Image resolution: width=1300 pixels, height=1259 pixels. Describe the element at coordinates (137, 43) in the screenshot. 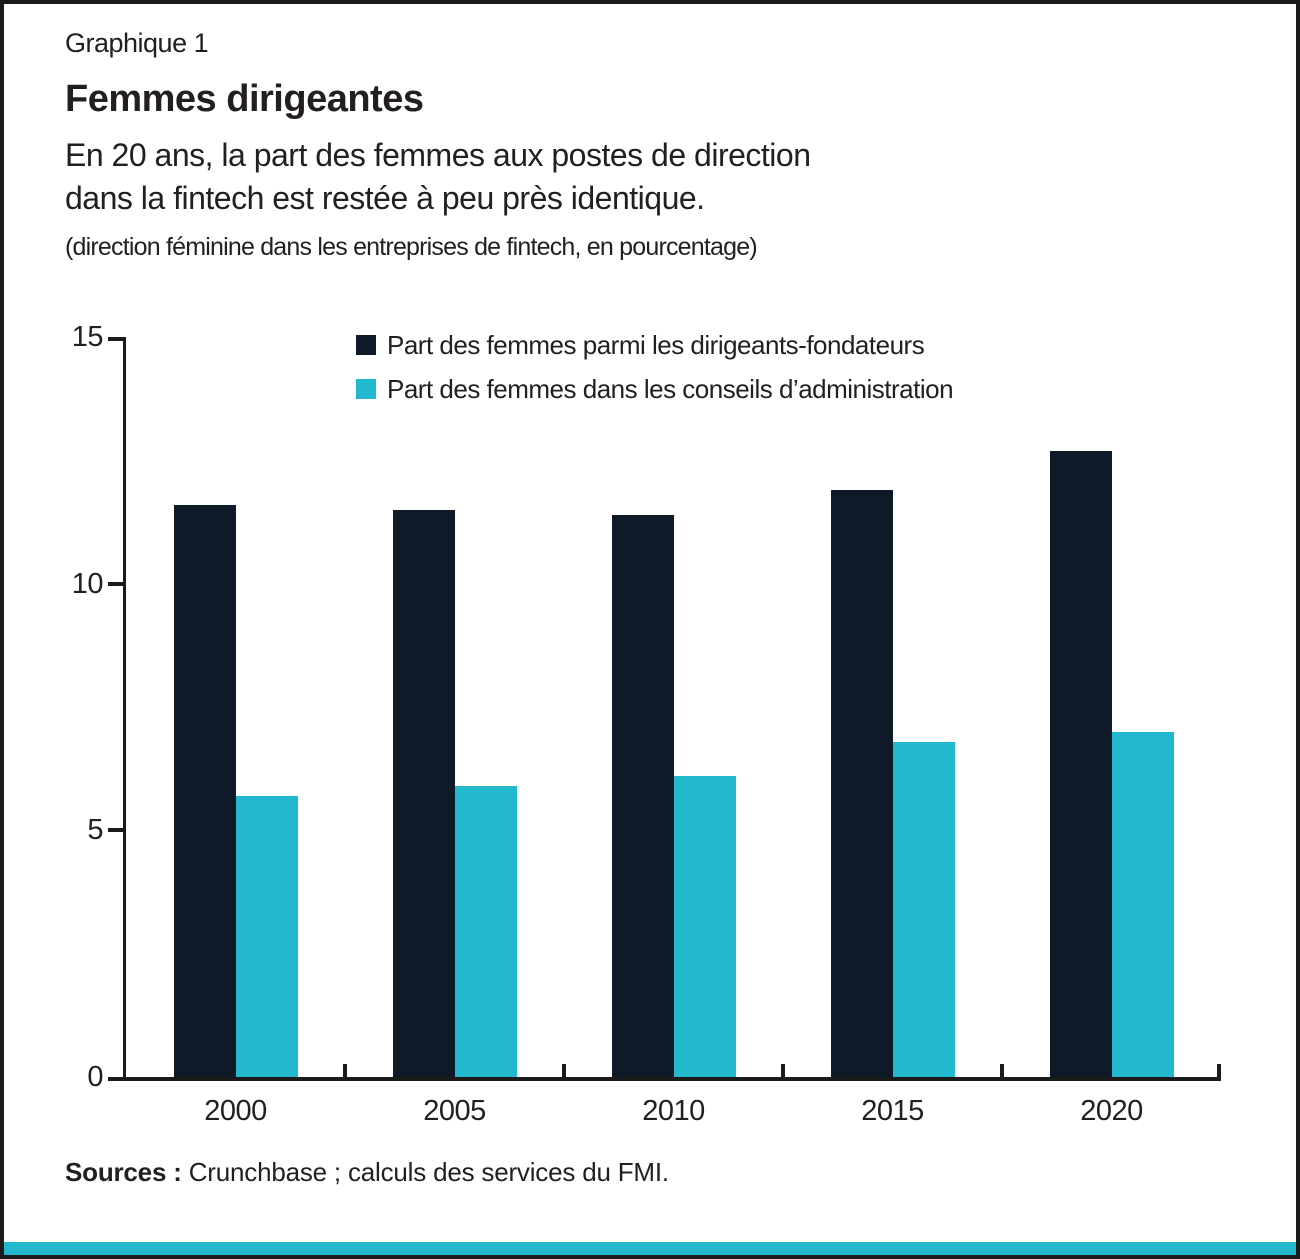

I see `figure-label: Graphique 1` at that location.